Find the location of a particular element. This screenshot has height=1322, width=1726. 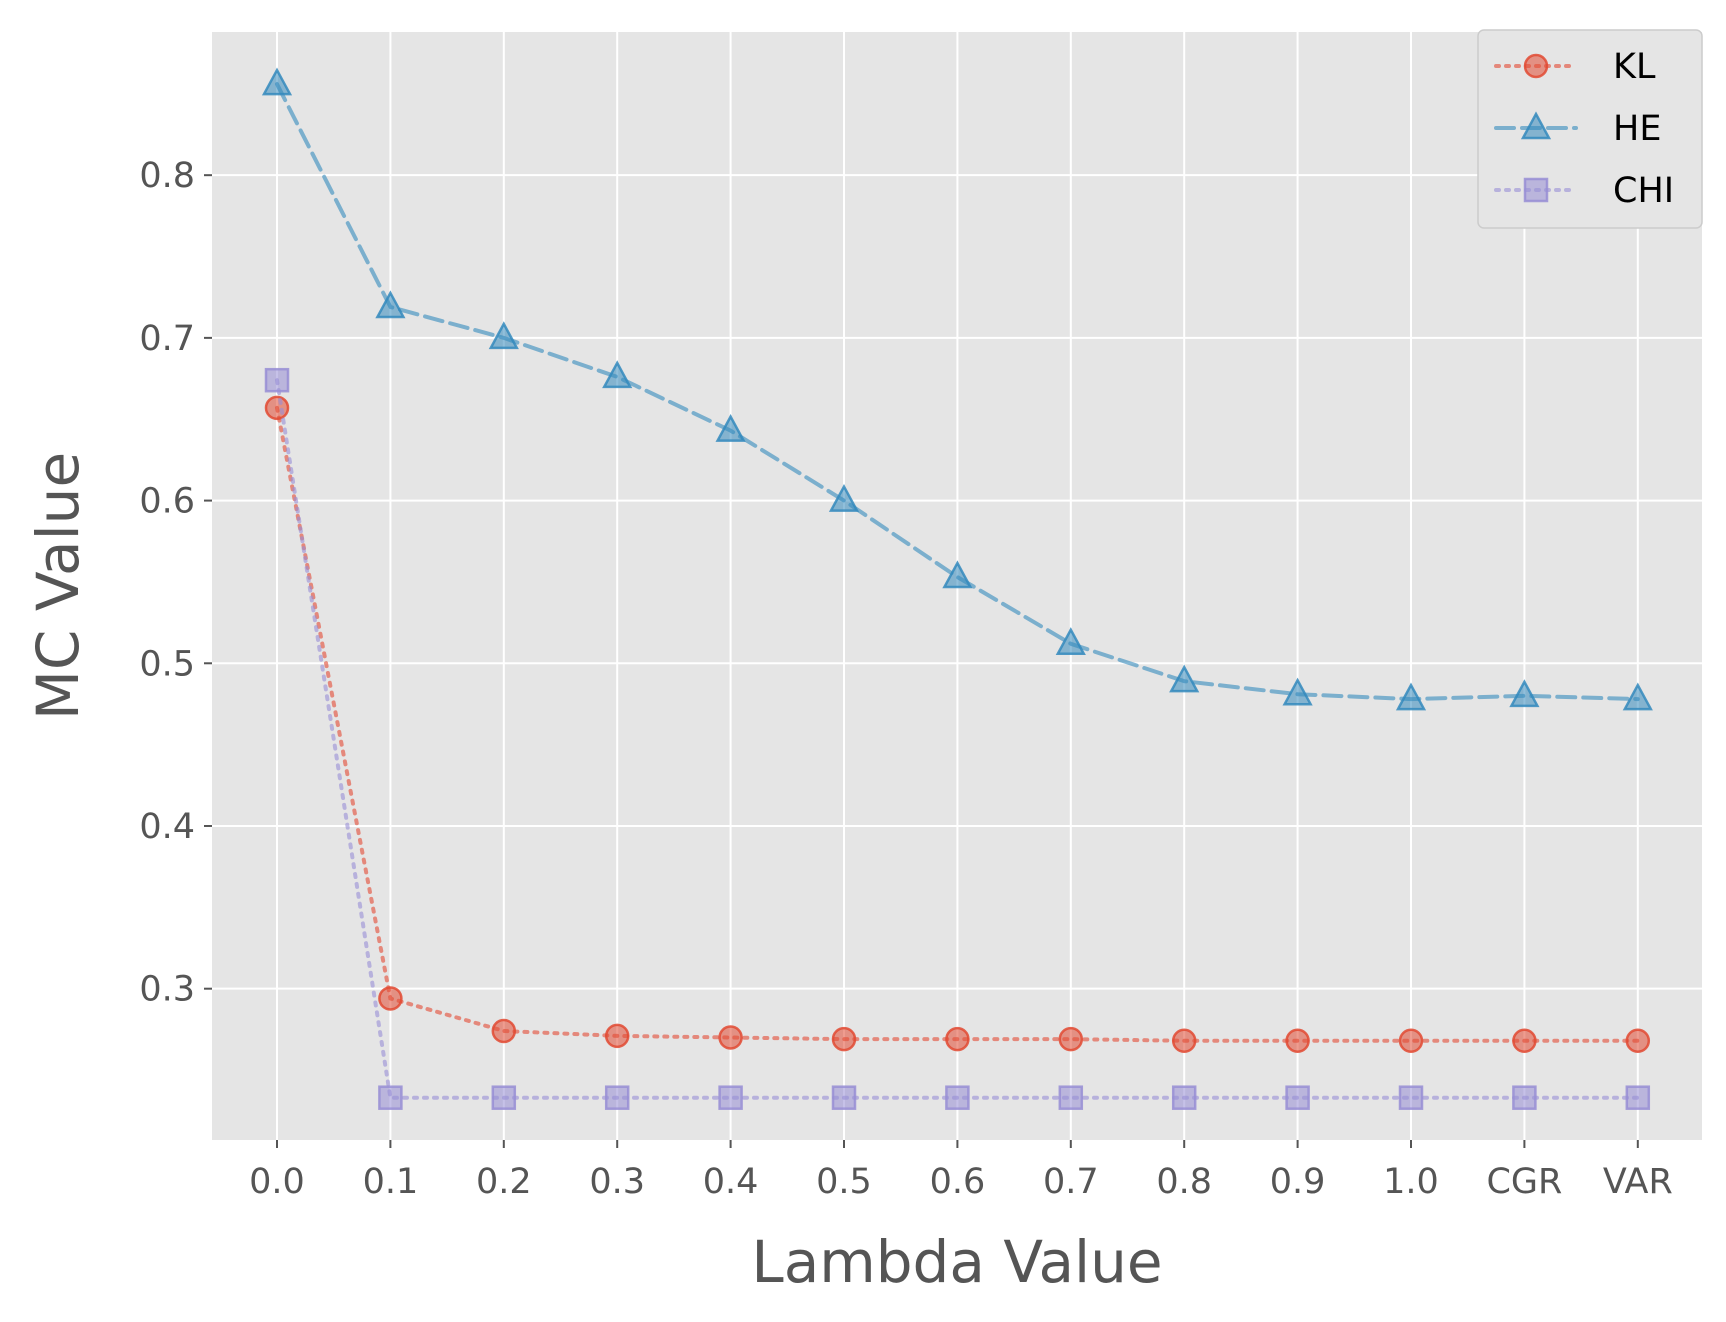

legend: KL HE CHI is located at coordinates (1590, 129).